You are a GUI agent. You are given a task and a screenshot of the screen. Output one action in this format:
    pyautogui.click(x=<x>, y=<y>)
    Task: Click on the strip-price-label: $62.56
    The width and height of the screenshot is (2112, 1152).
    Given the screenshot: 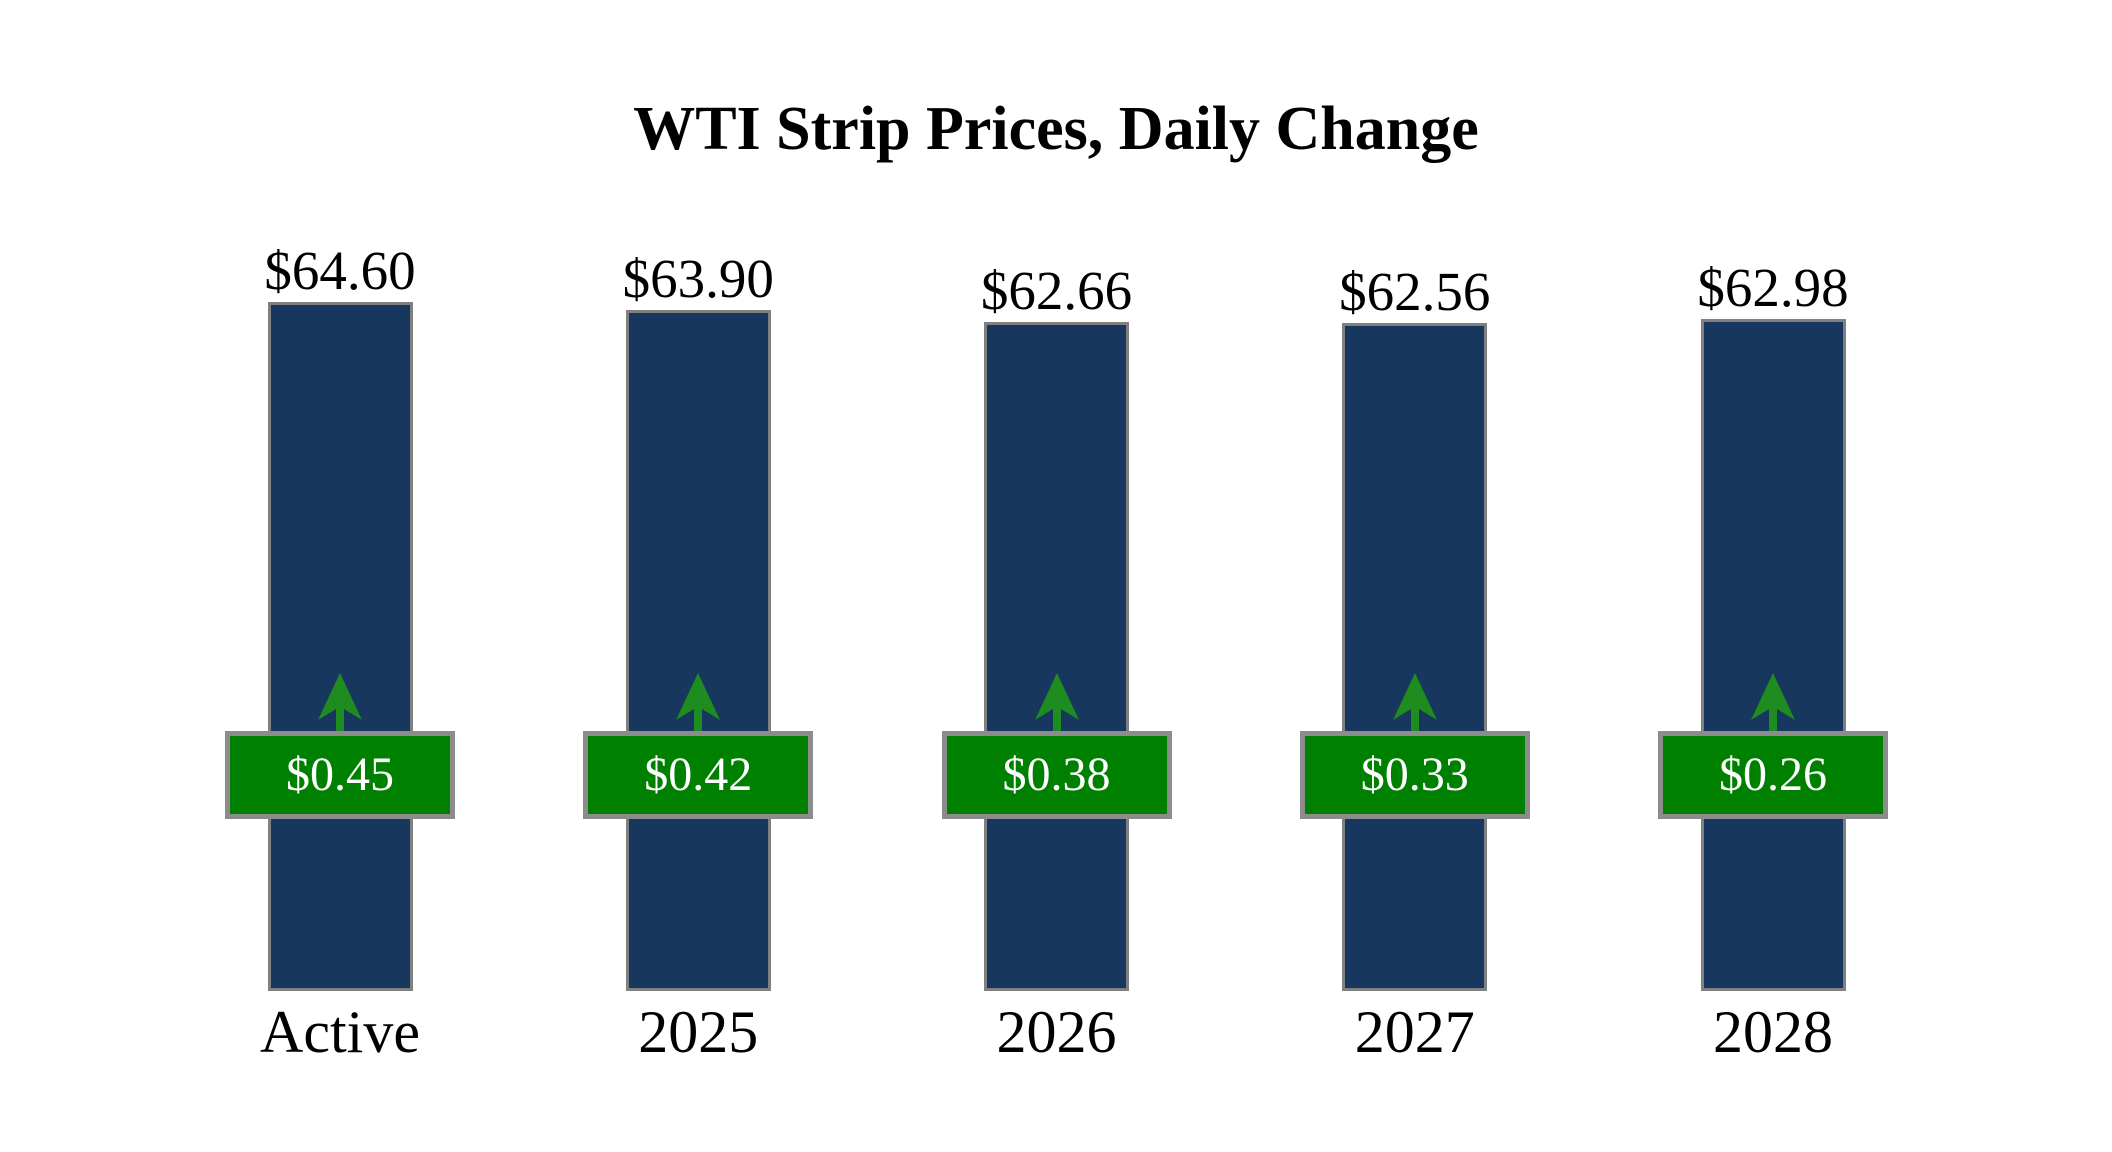 What is the action you would take?
    pyautogui.click(x=1415, y=291)
    